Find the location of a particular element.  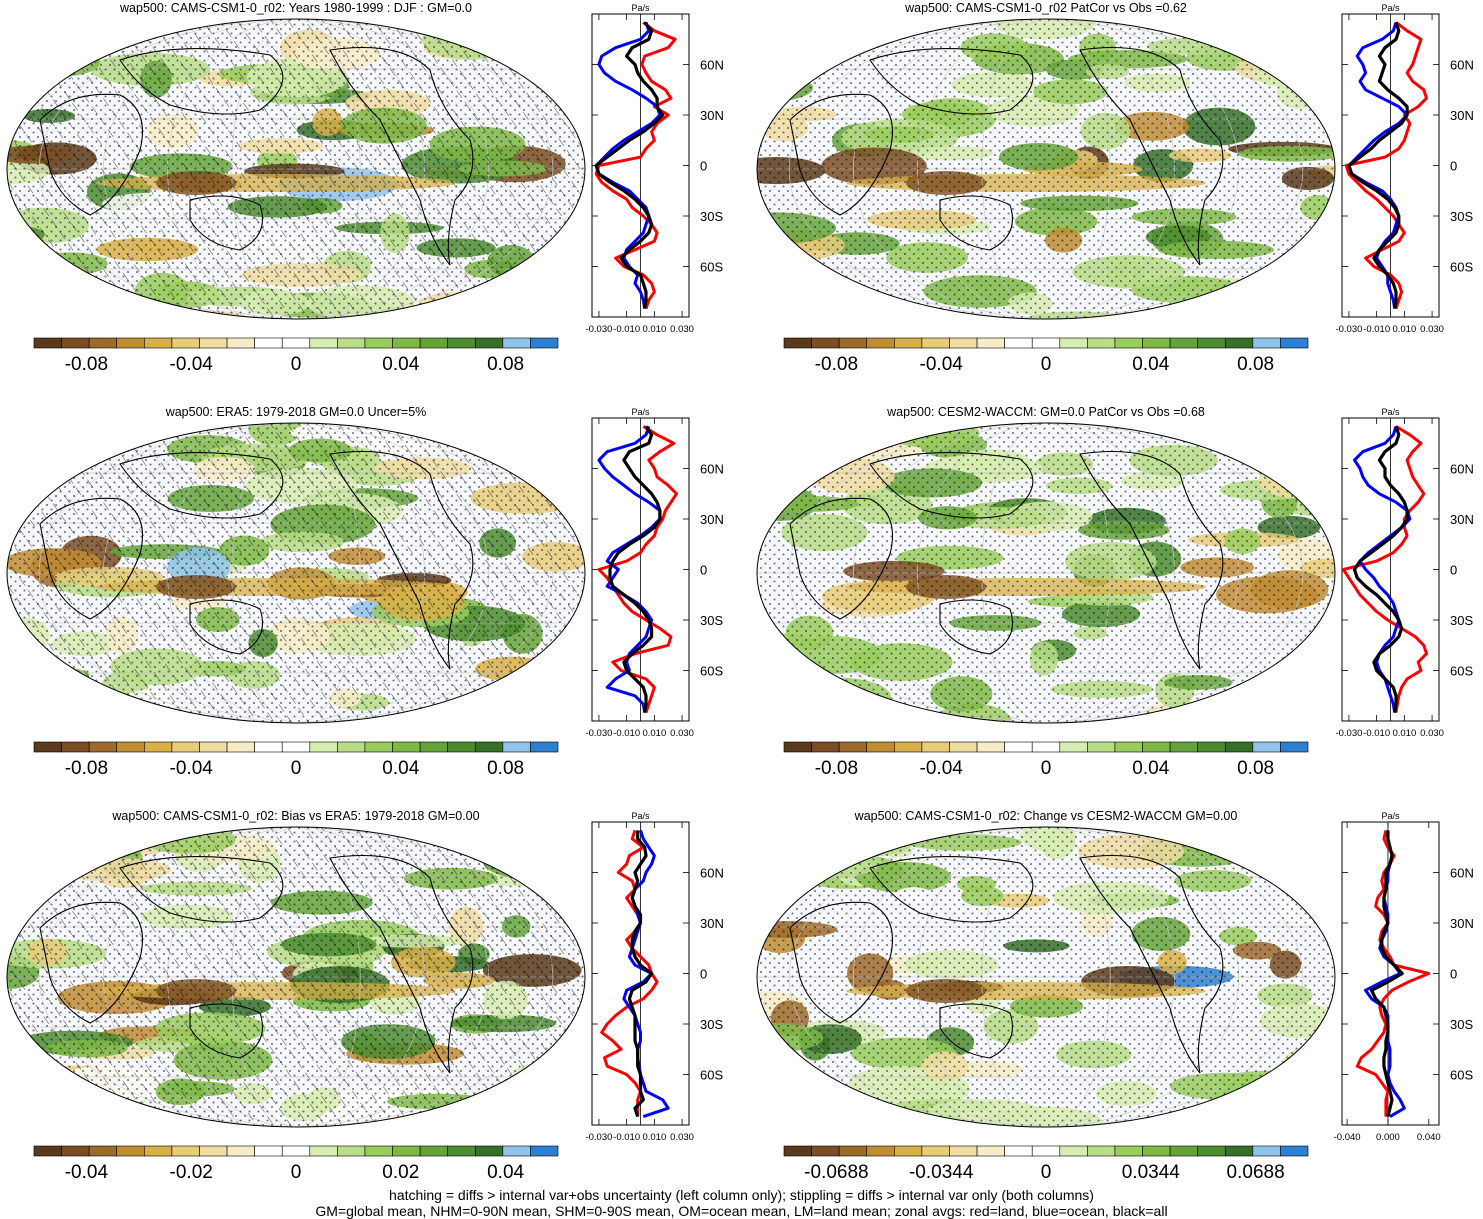

profile-ytick-label: 30N is located at coordinates (712, 923).